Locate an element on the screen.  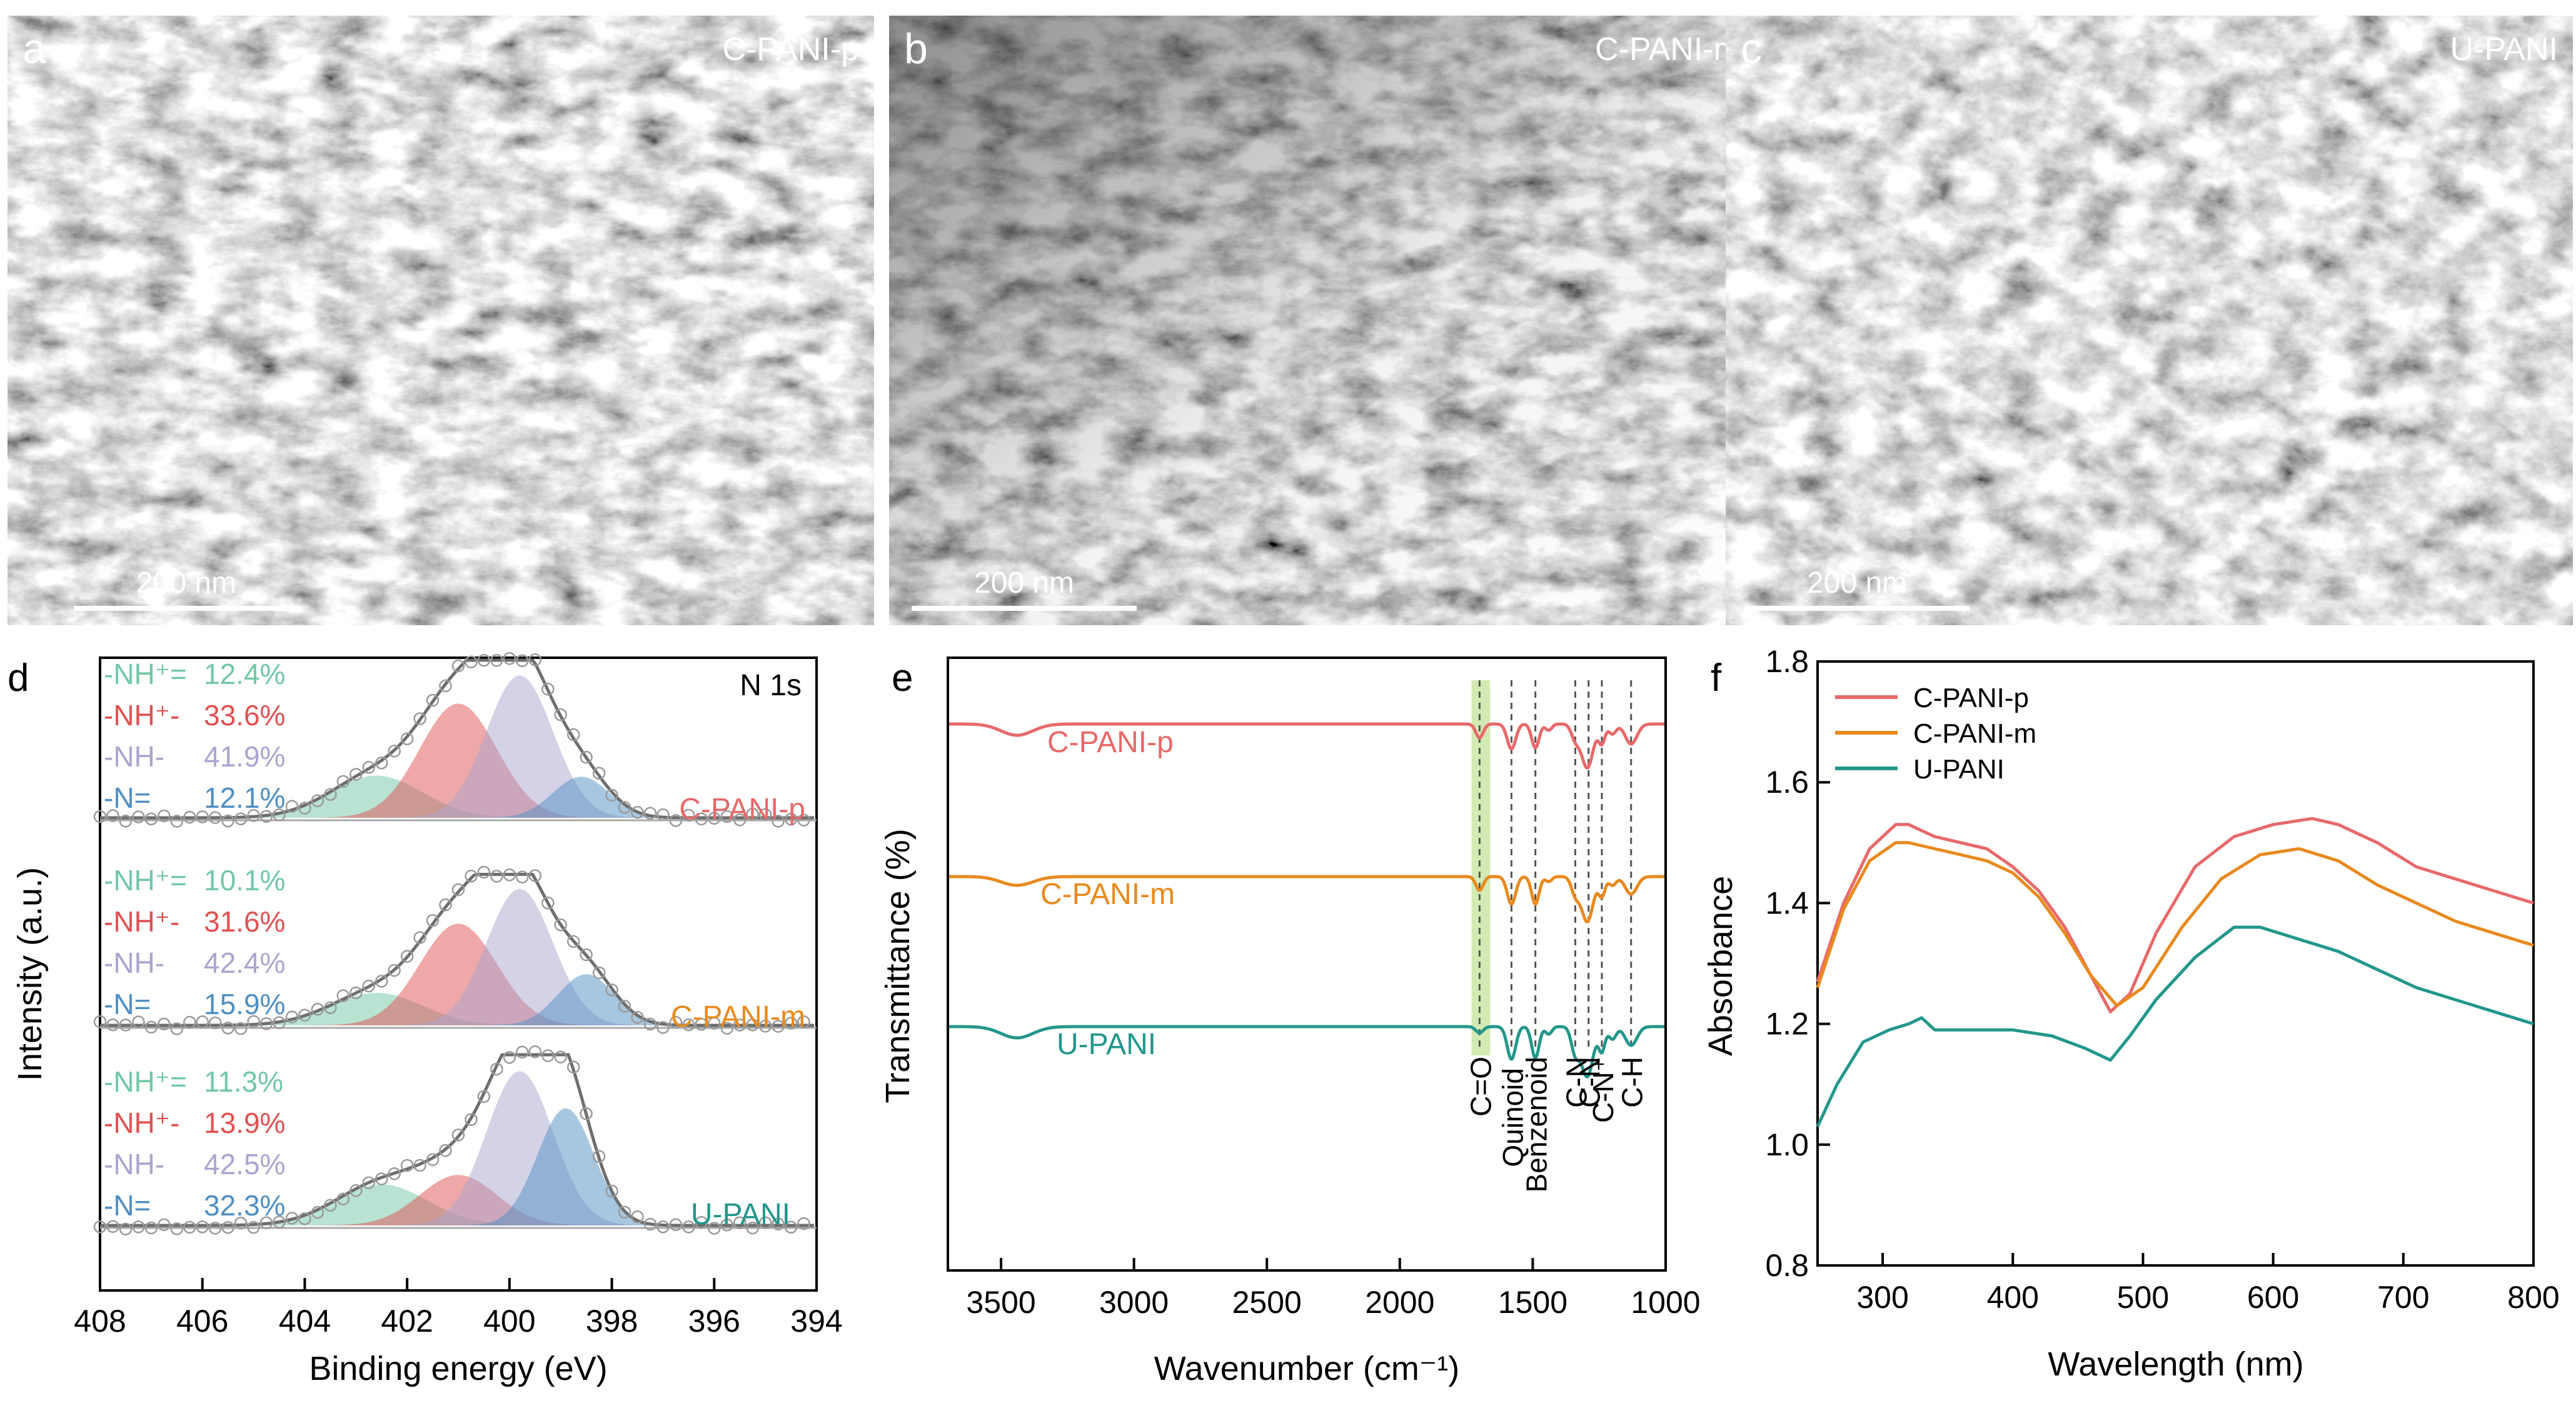
ftir-series-name-p: C-PANI-p is located at coordinates (1110, 742).